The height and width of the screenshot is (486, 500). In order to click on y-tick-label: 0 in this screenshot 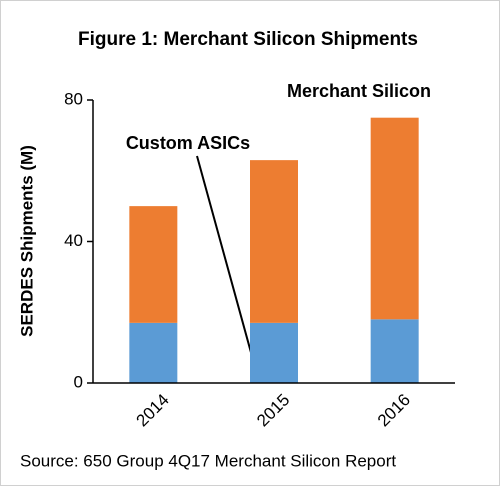, I will do `click(78, 381)`.